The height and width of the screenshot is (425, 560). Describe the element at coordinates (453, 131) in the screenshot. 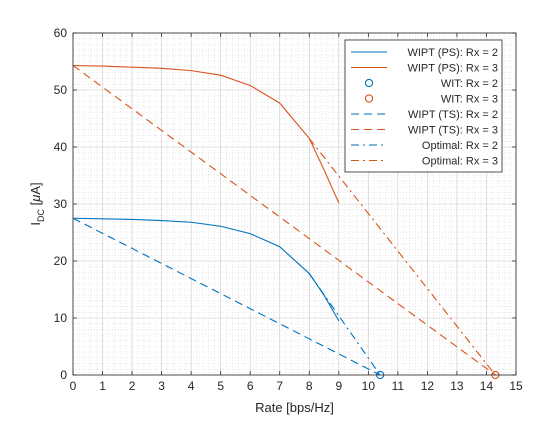

I see `legend-entry-label: WIPT (TS): Rx = 3` at that location.